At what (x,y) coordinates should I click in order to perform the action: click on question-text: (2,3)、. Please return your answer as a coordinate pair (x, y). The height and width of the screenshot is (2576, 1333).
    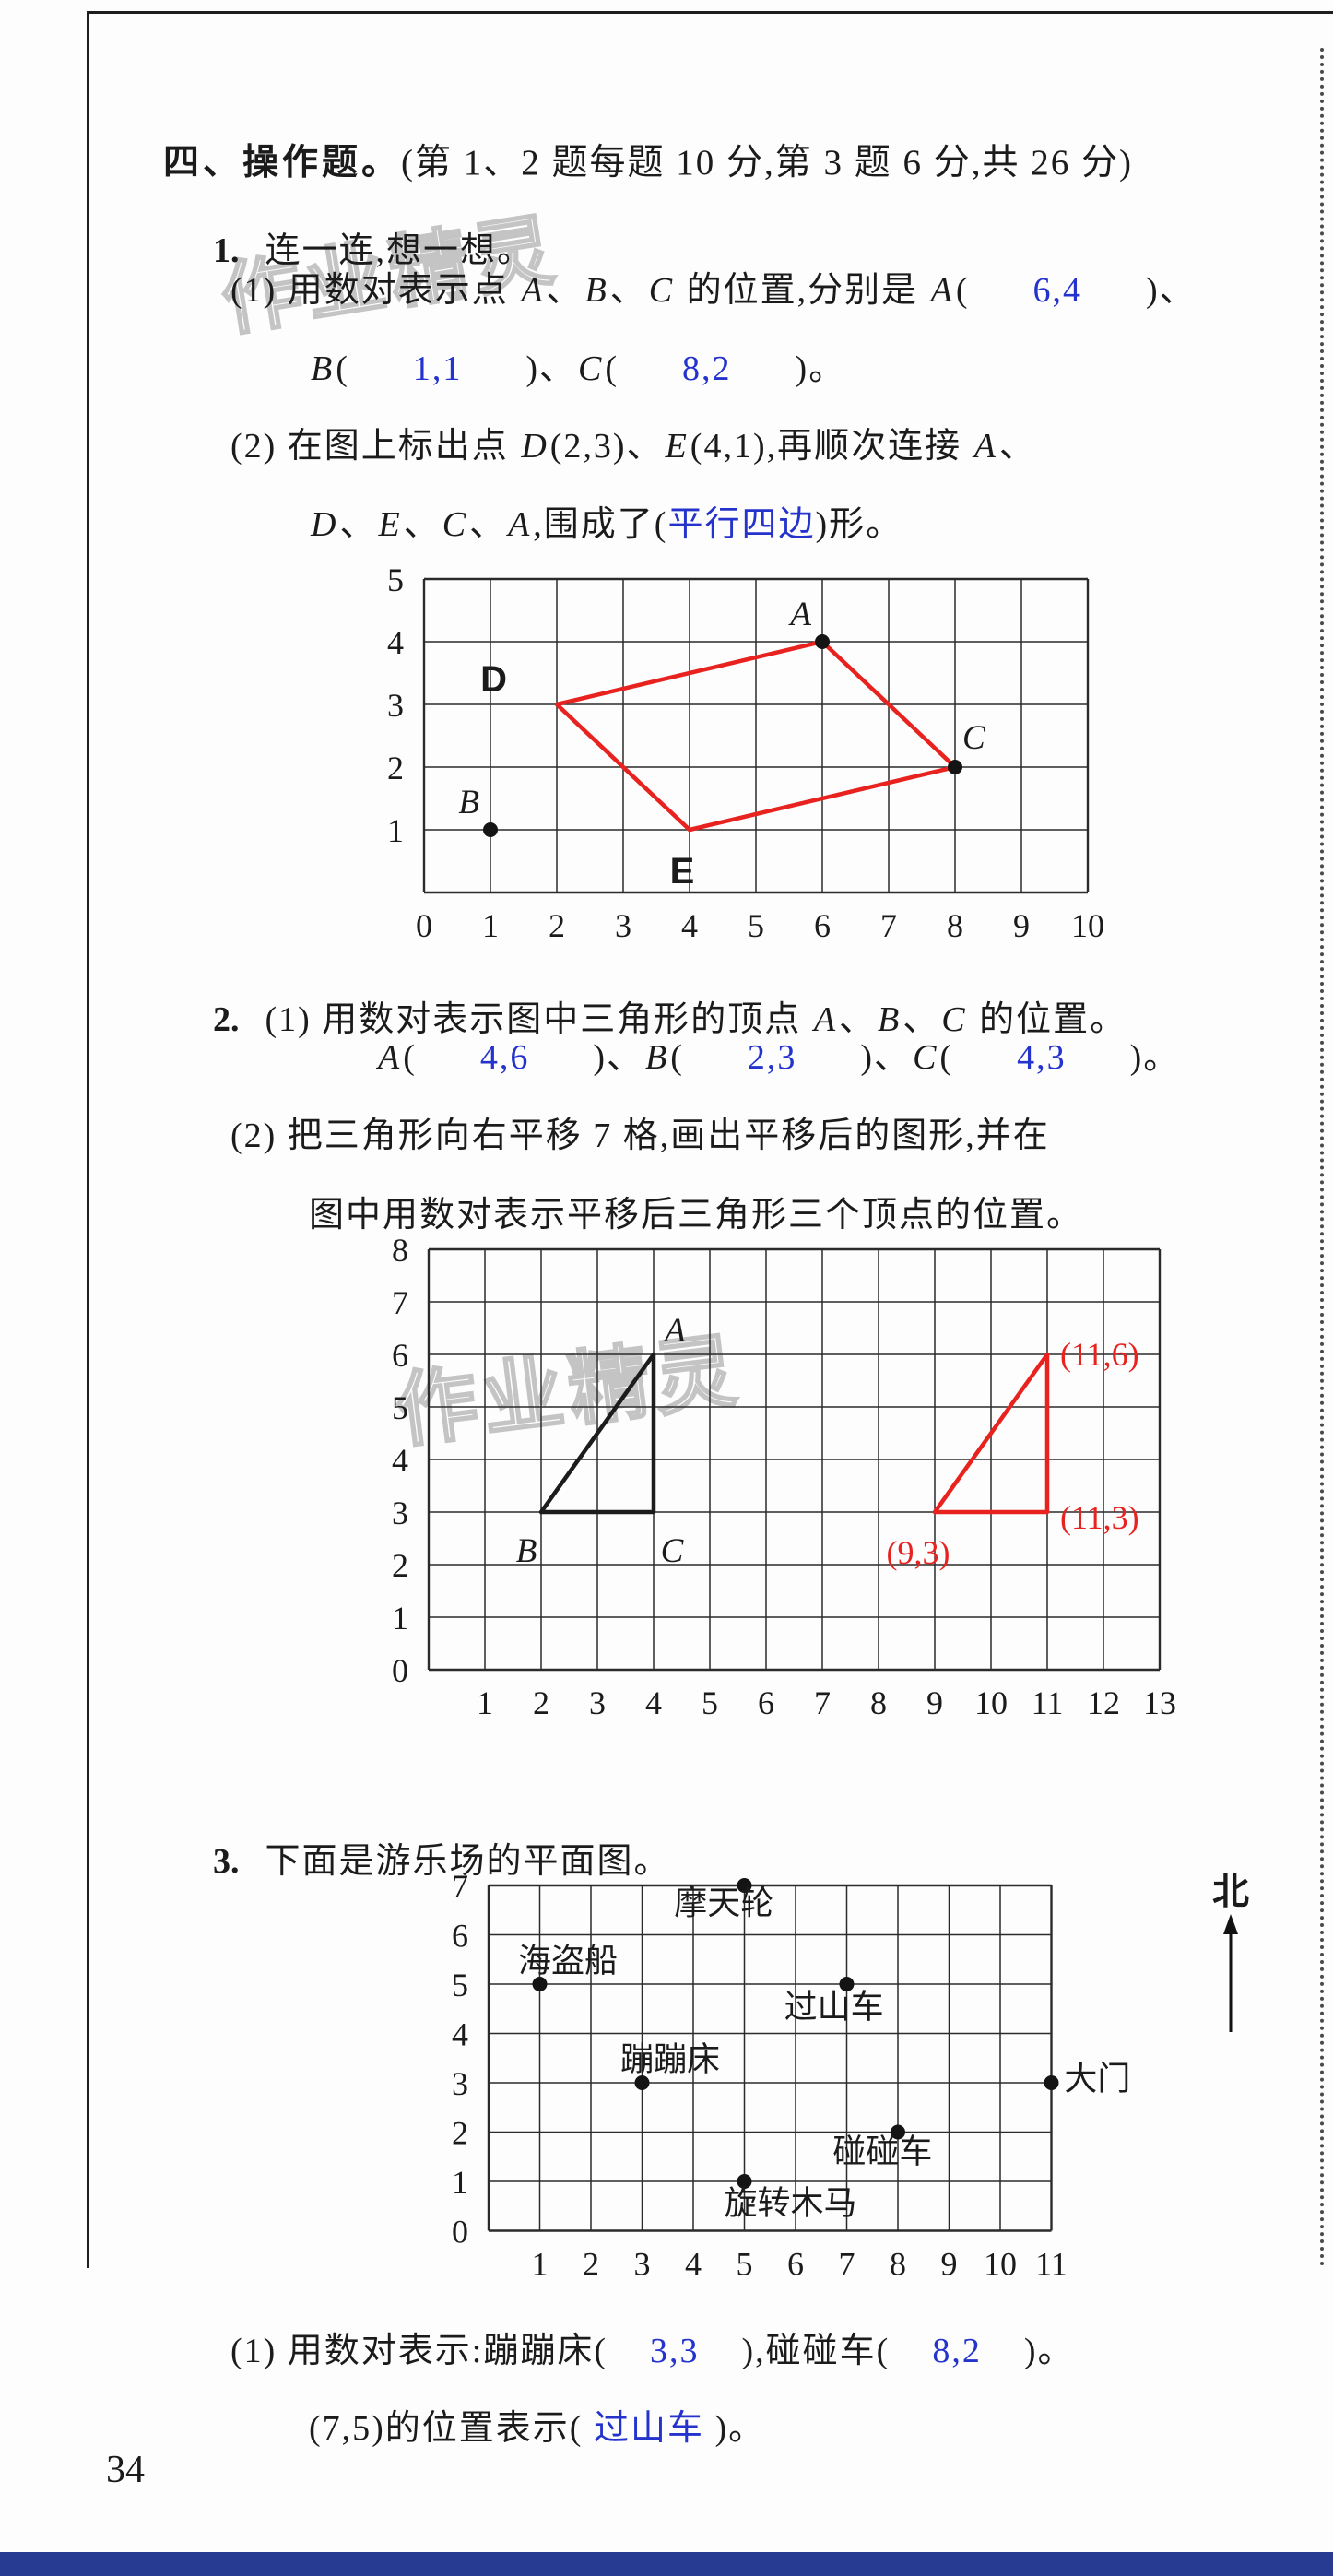
    Looking at the image, I should click on (606, 446).